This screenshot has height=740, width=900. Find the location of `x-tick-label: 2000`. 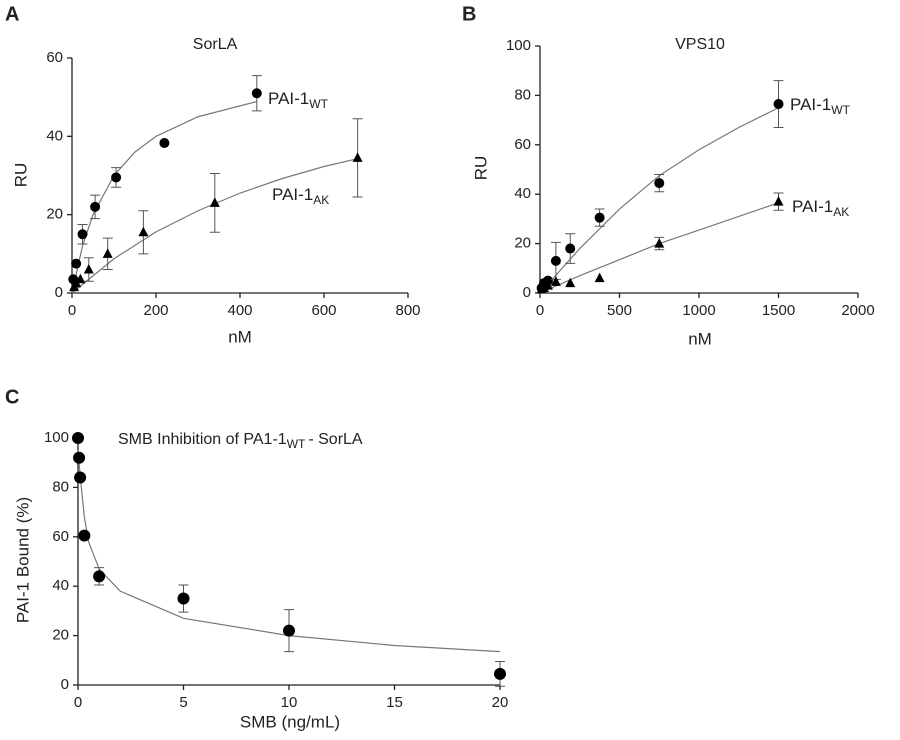

x-tick-label: 2000 is located at coordinates (857, 310).